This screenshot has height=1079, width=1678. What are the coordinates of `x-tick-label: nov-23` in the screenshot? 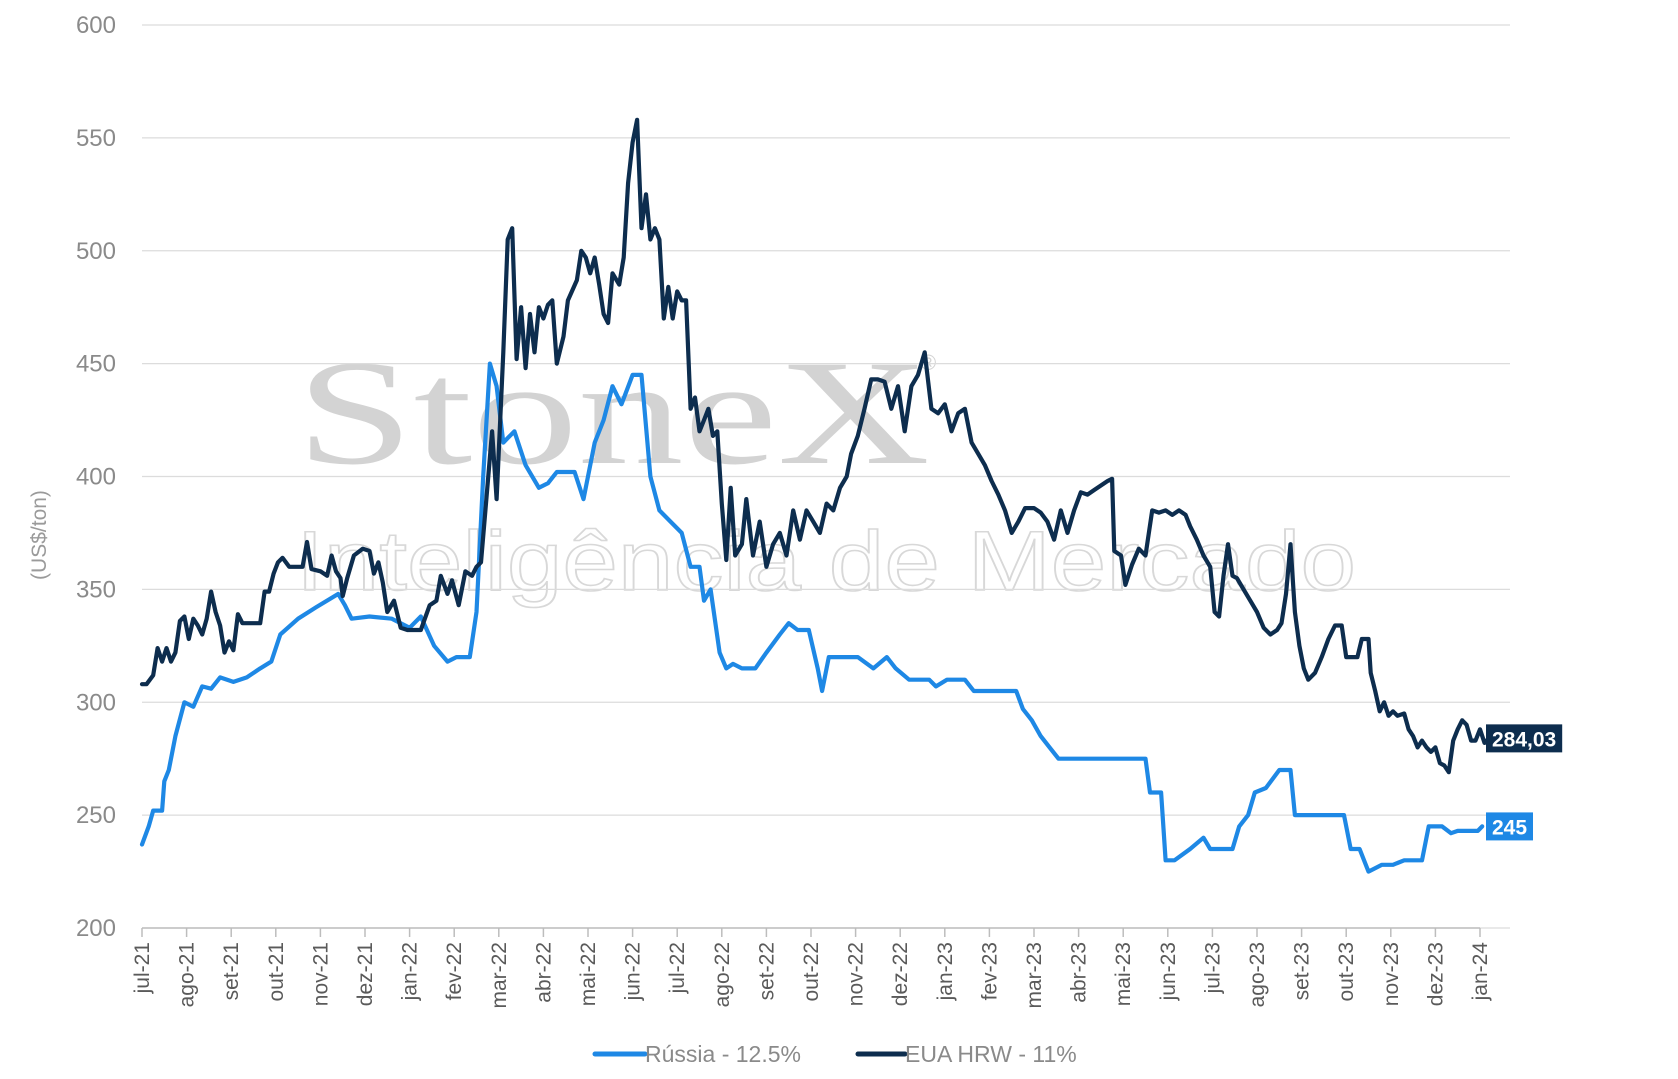 It's located at (1391, 974).